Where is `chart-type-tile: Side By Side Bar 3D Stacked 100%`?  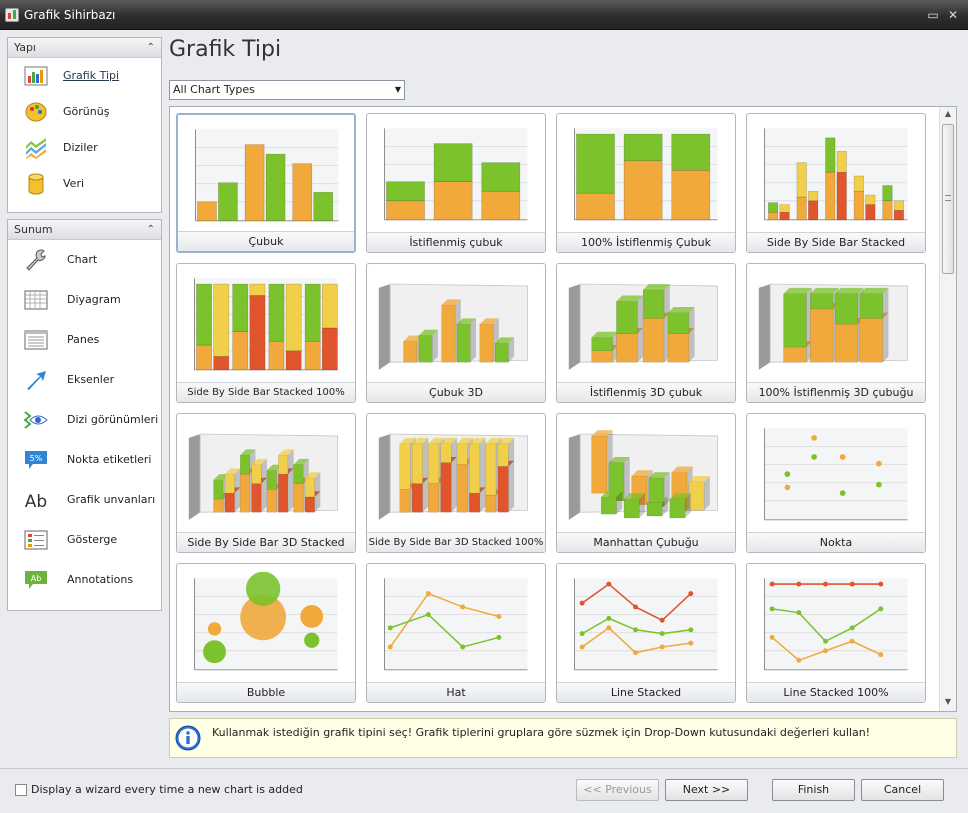 chart-type-tile: Side By Side Bar 3D Stacked 100% is located at coordinates (456, 483).